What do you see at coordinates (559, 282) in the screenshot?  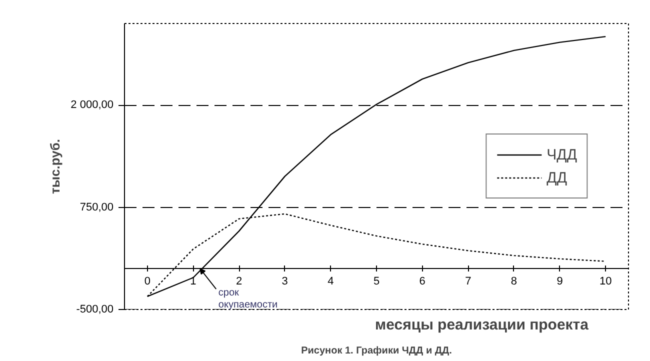 I see `x-tick-label: 9` at bounding box center [559, 282].